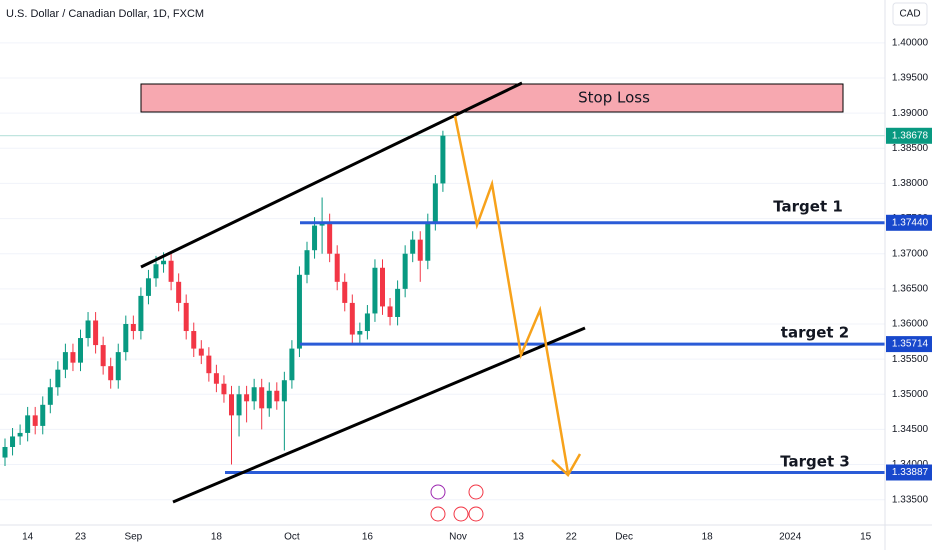 The image size is (932, 550). I want to click on target-label: Target 1, so click(808, 207).